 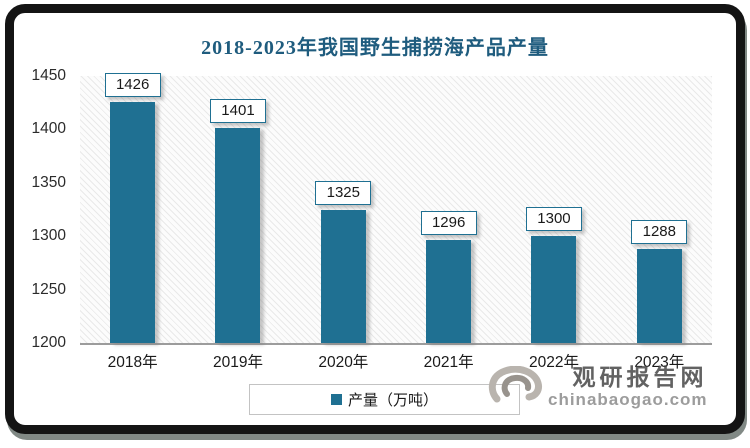 I want to click on bar-slot: 1300, so click(x=553, y=209).